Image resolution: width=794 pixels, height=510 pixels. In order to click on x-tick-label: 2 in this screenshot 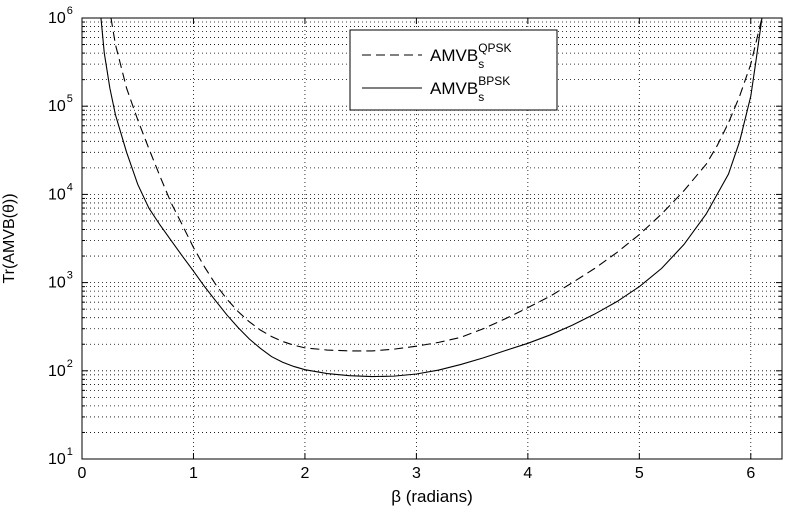, I will do `click(304, 473)`.